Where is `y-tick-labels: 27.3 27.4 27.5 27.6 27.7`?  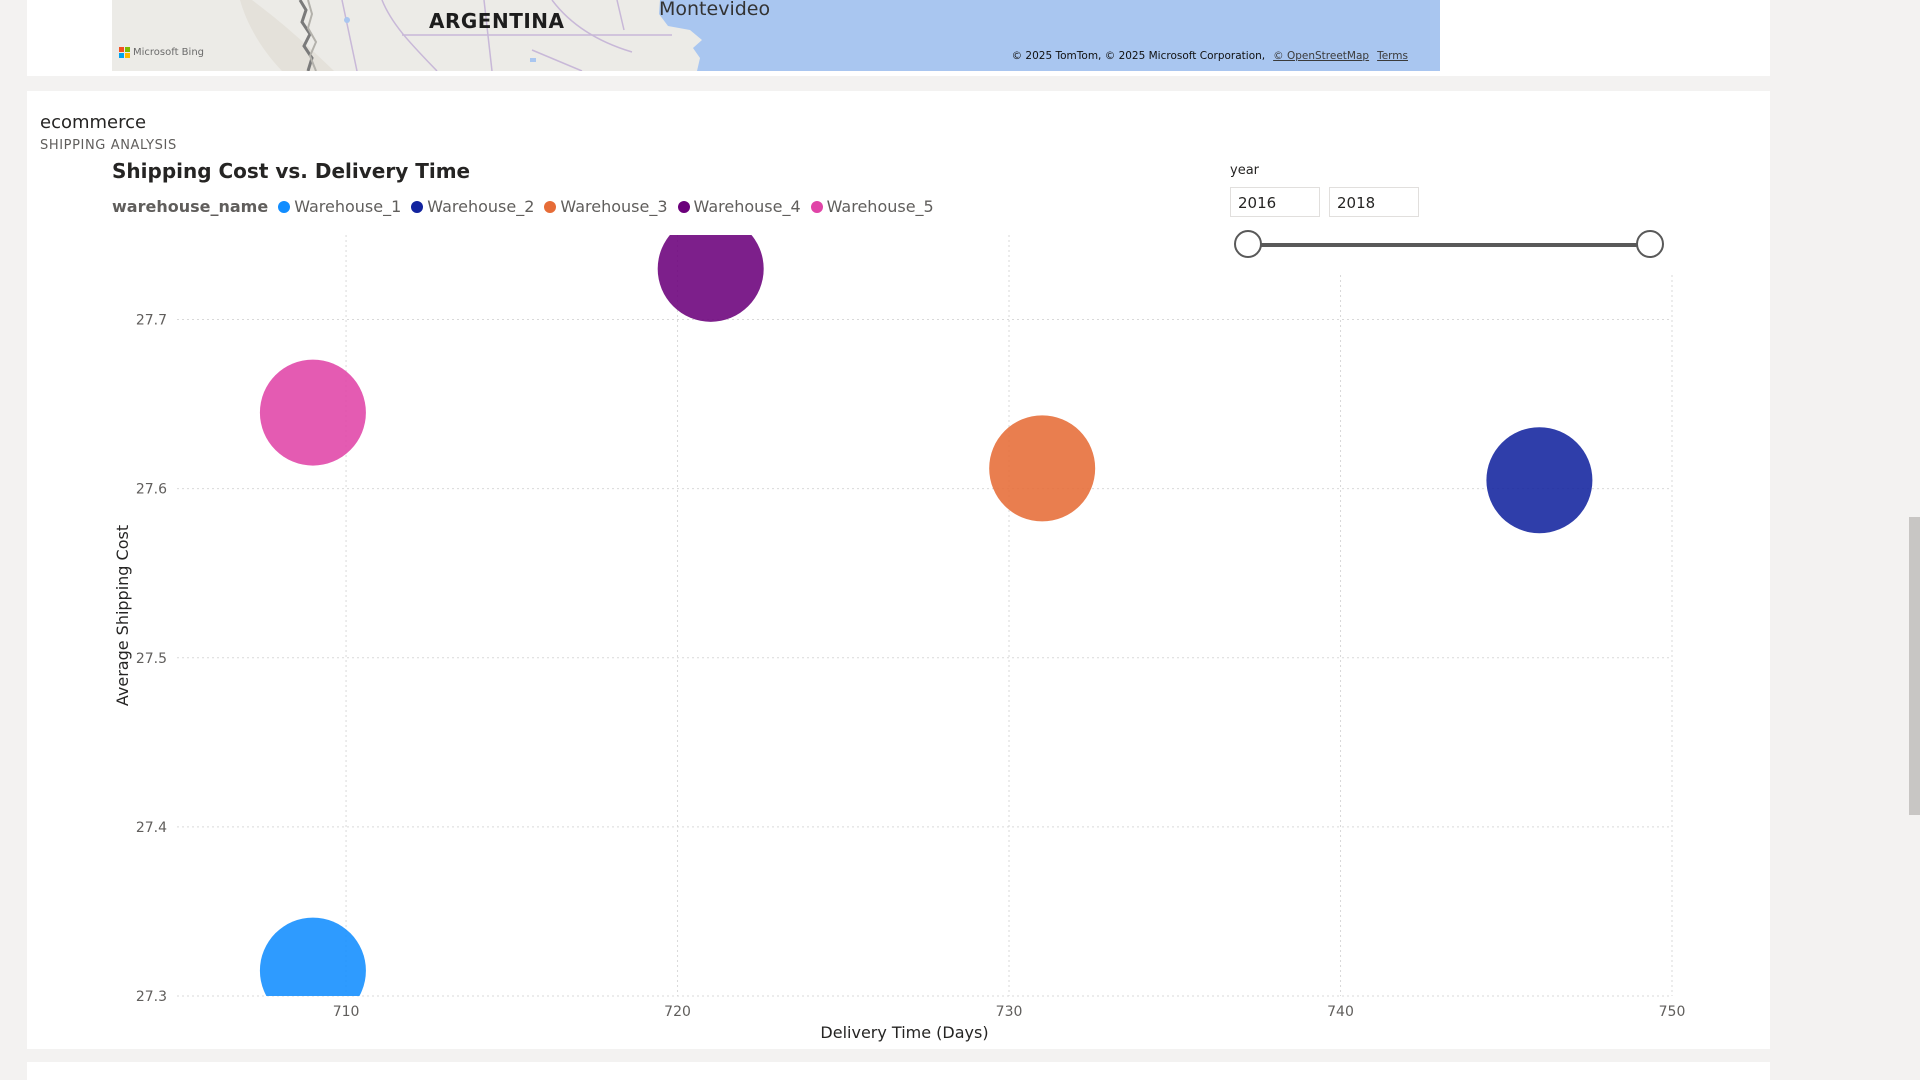 y-tick-labels: 27.3 27.4 27.5 27.6 27.7 is located at coordinates (151, 659).